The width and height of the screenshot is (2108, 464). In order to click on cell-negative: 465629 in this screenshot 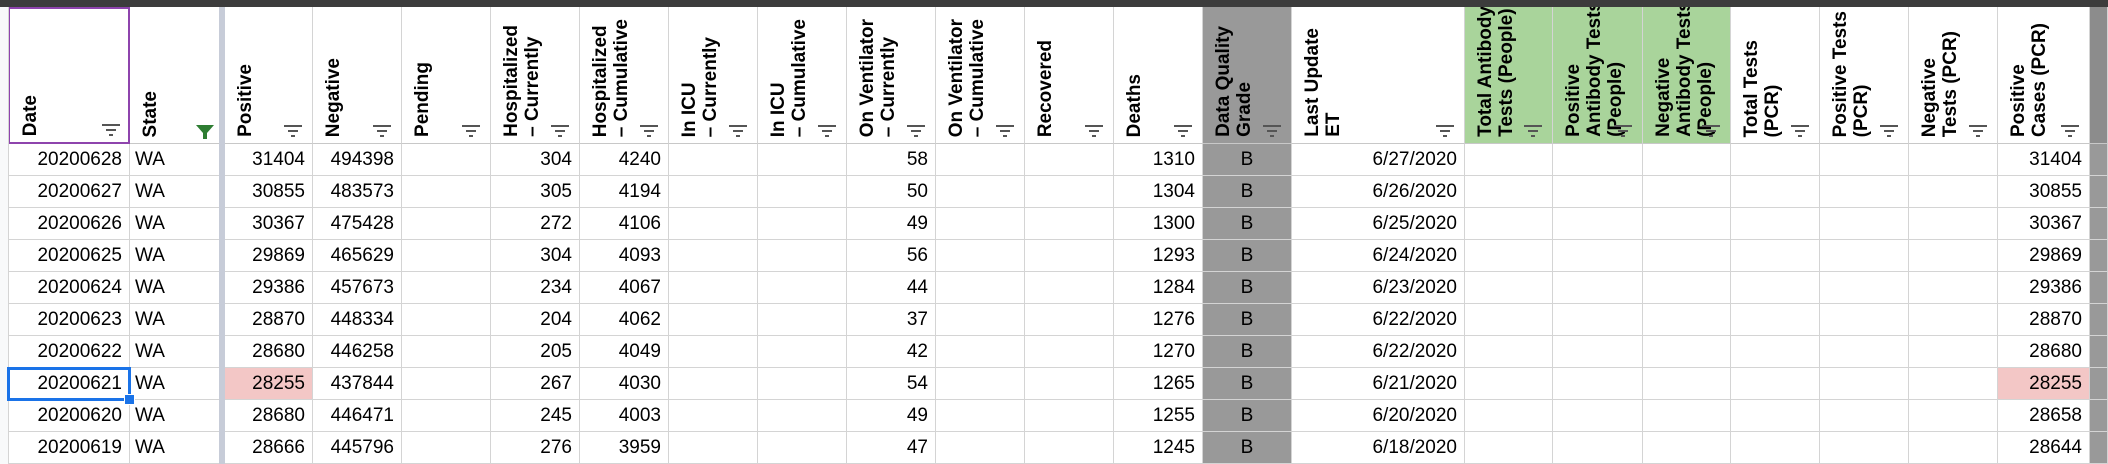, I will do `click(357, 256)`.